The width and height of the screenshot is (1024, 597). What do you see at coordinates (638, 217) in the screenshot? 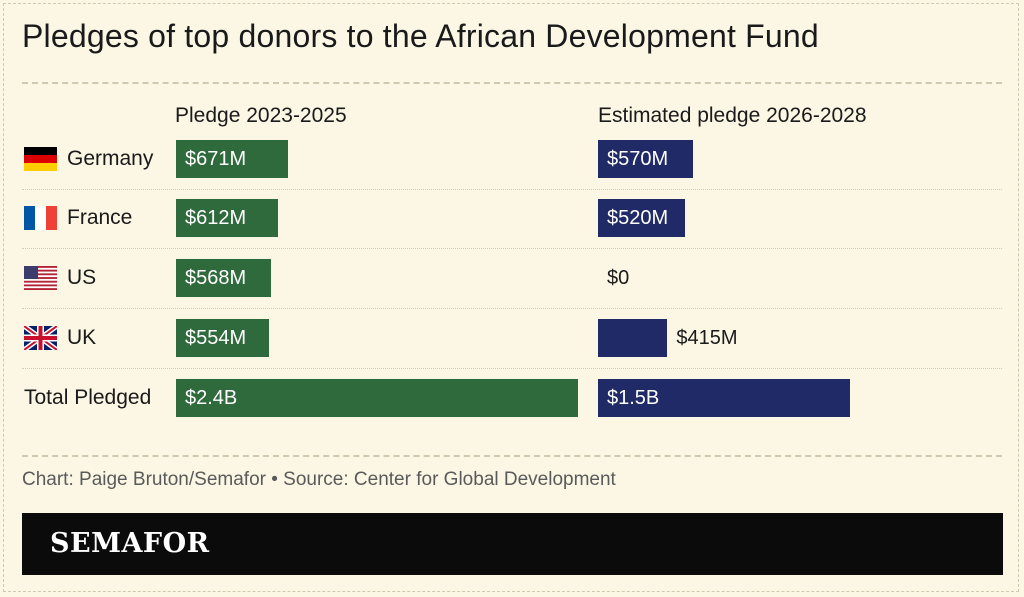
I see `data-label: $520M` at bounding box center [638, 217].